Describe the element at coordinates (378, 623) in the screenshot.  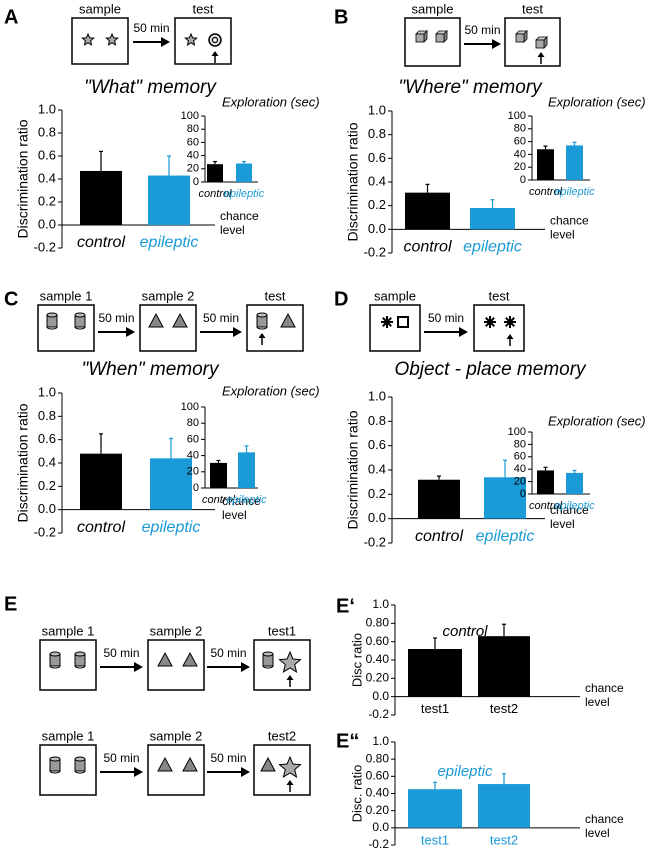
I see `y-tick-label: 0.80` at that location.